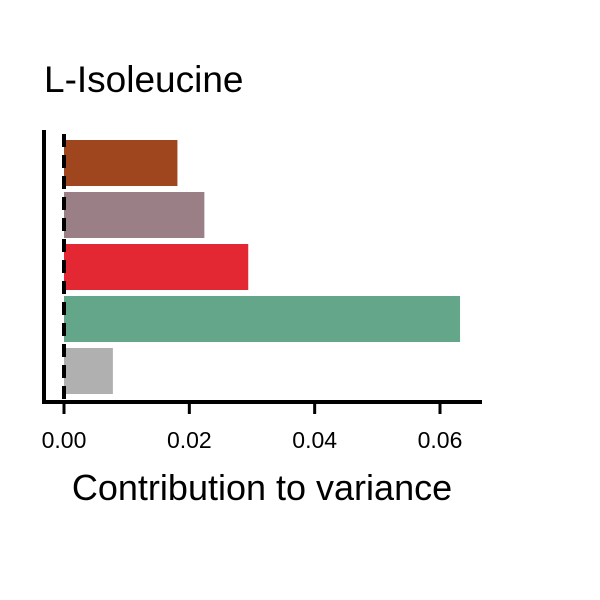 The image size is (600, 600). Describe the element at coordinates (314, 440) in the screenshot. I see `x-tick-label: 0.04` at that location.